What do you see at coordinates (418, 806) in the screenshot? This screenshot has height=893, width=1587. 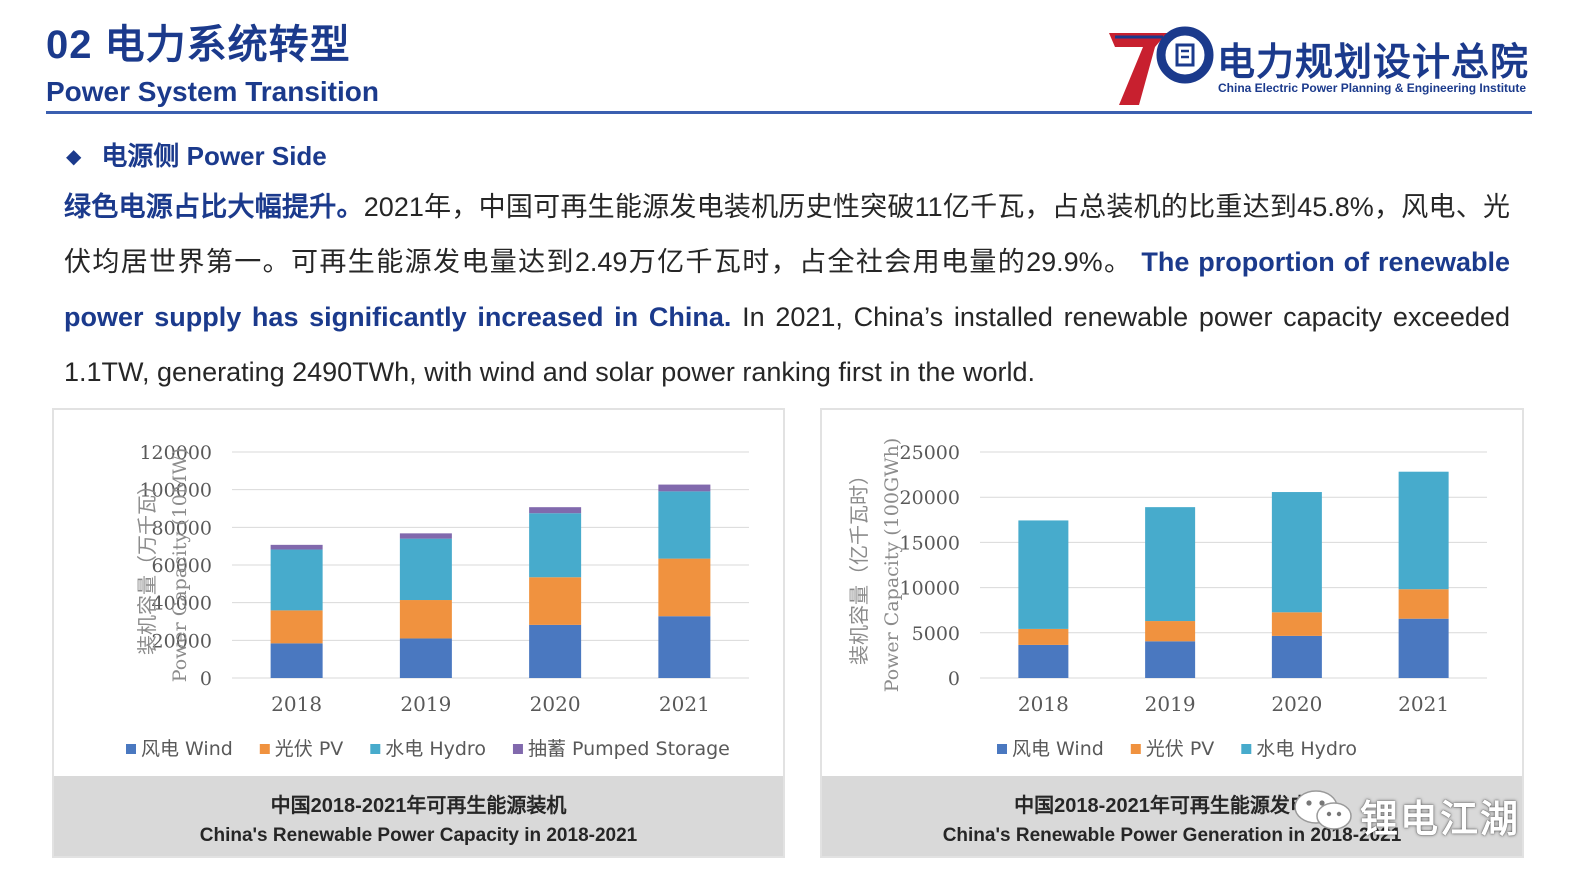 I see `capacity-caption-cn: 中国2018-2021年可再生能源装机` at bounding box center [418, 806].